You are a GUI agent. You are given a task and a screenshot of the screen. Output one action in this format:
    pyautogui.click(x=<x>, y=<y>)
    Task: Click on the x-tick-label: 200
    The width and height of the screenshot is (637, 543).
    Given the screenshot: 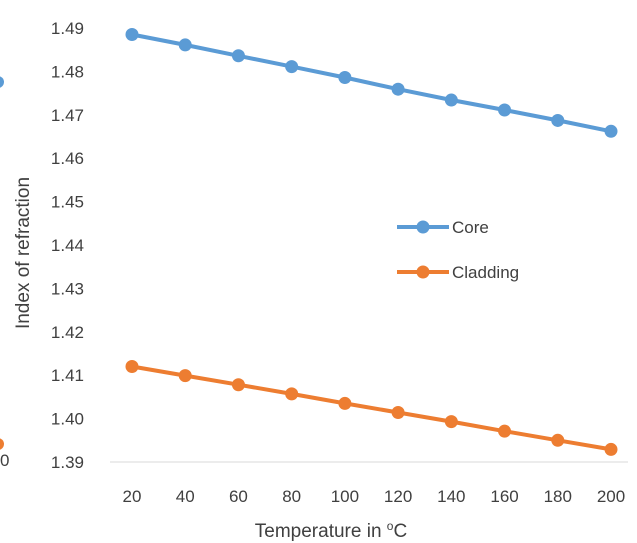 What is the action you would take?
    pyautogui.click(x=611, y=496)
    